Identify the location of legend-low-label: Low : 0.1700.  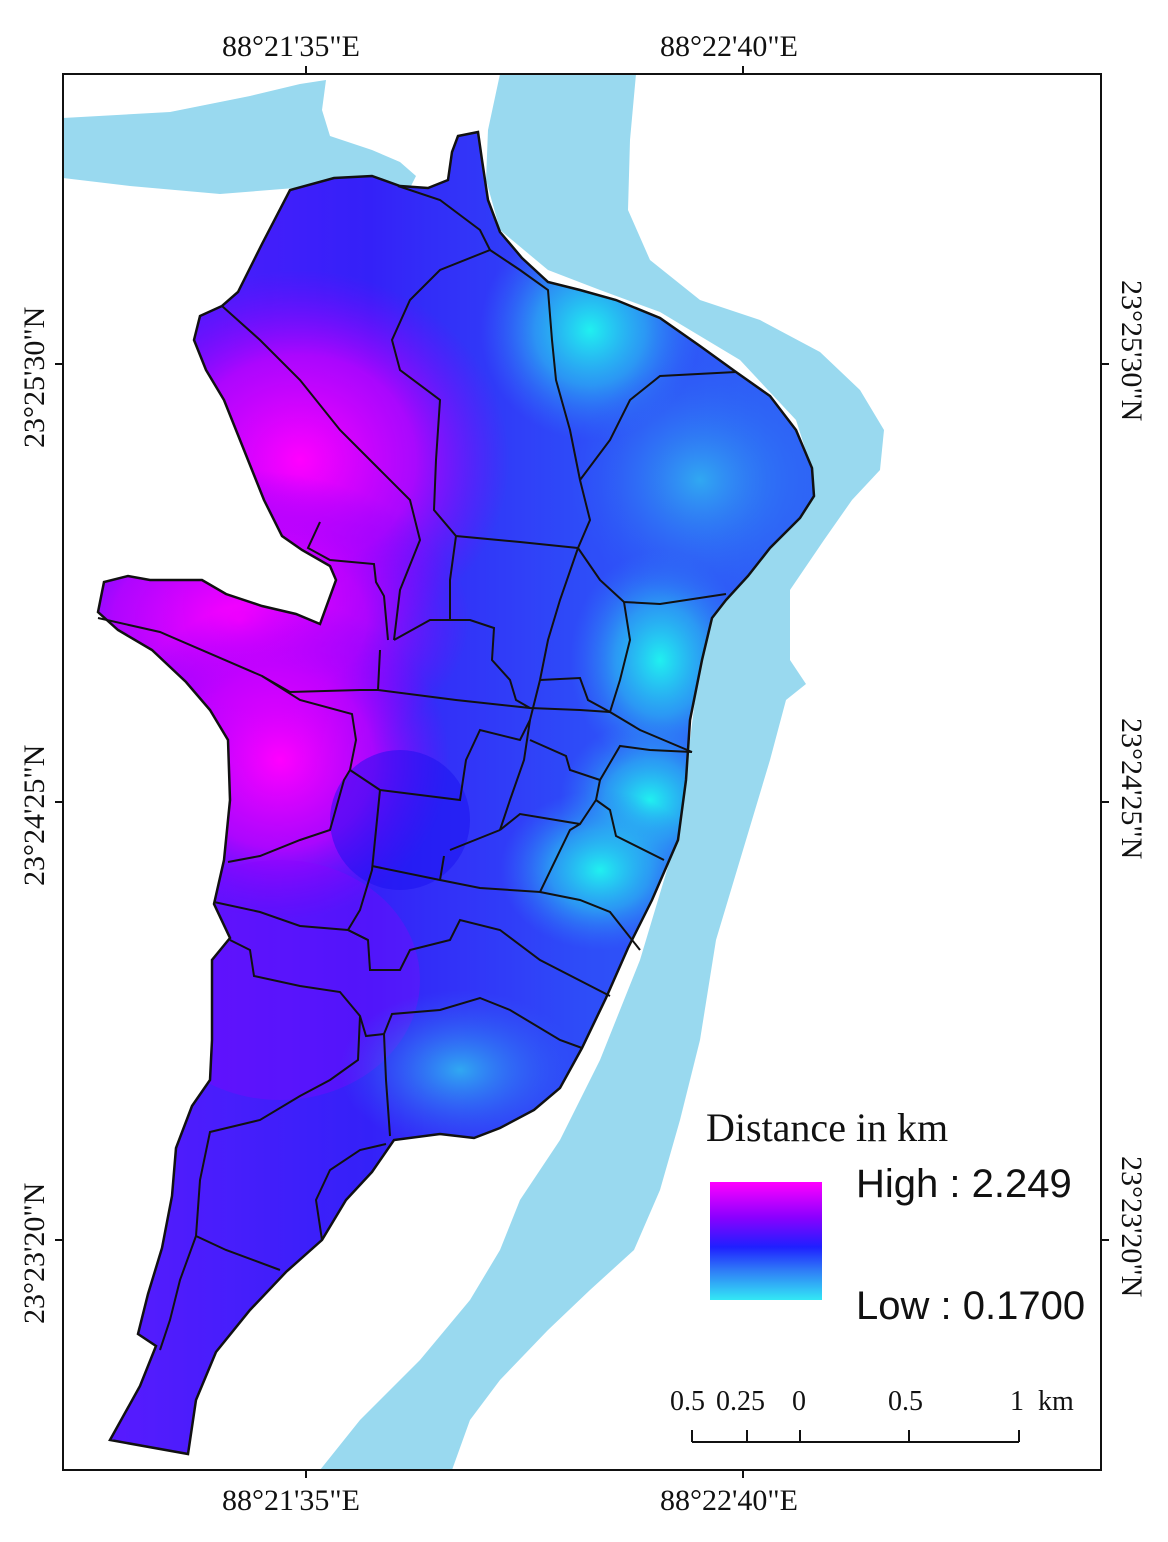
(971, 1306).